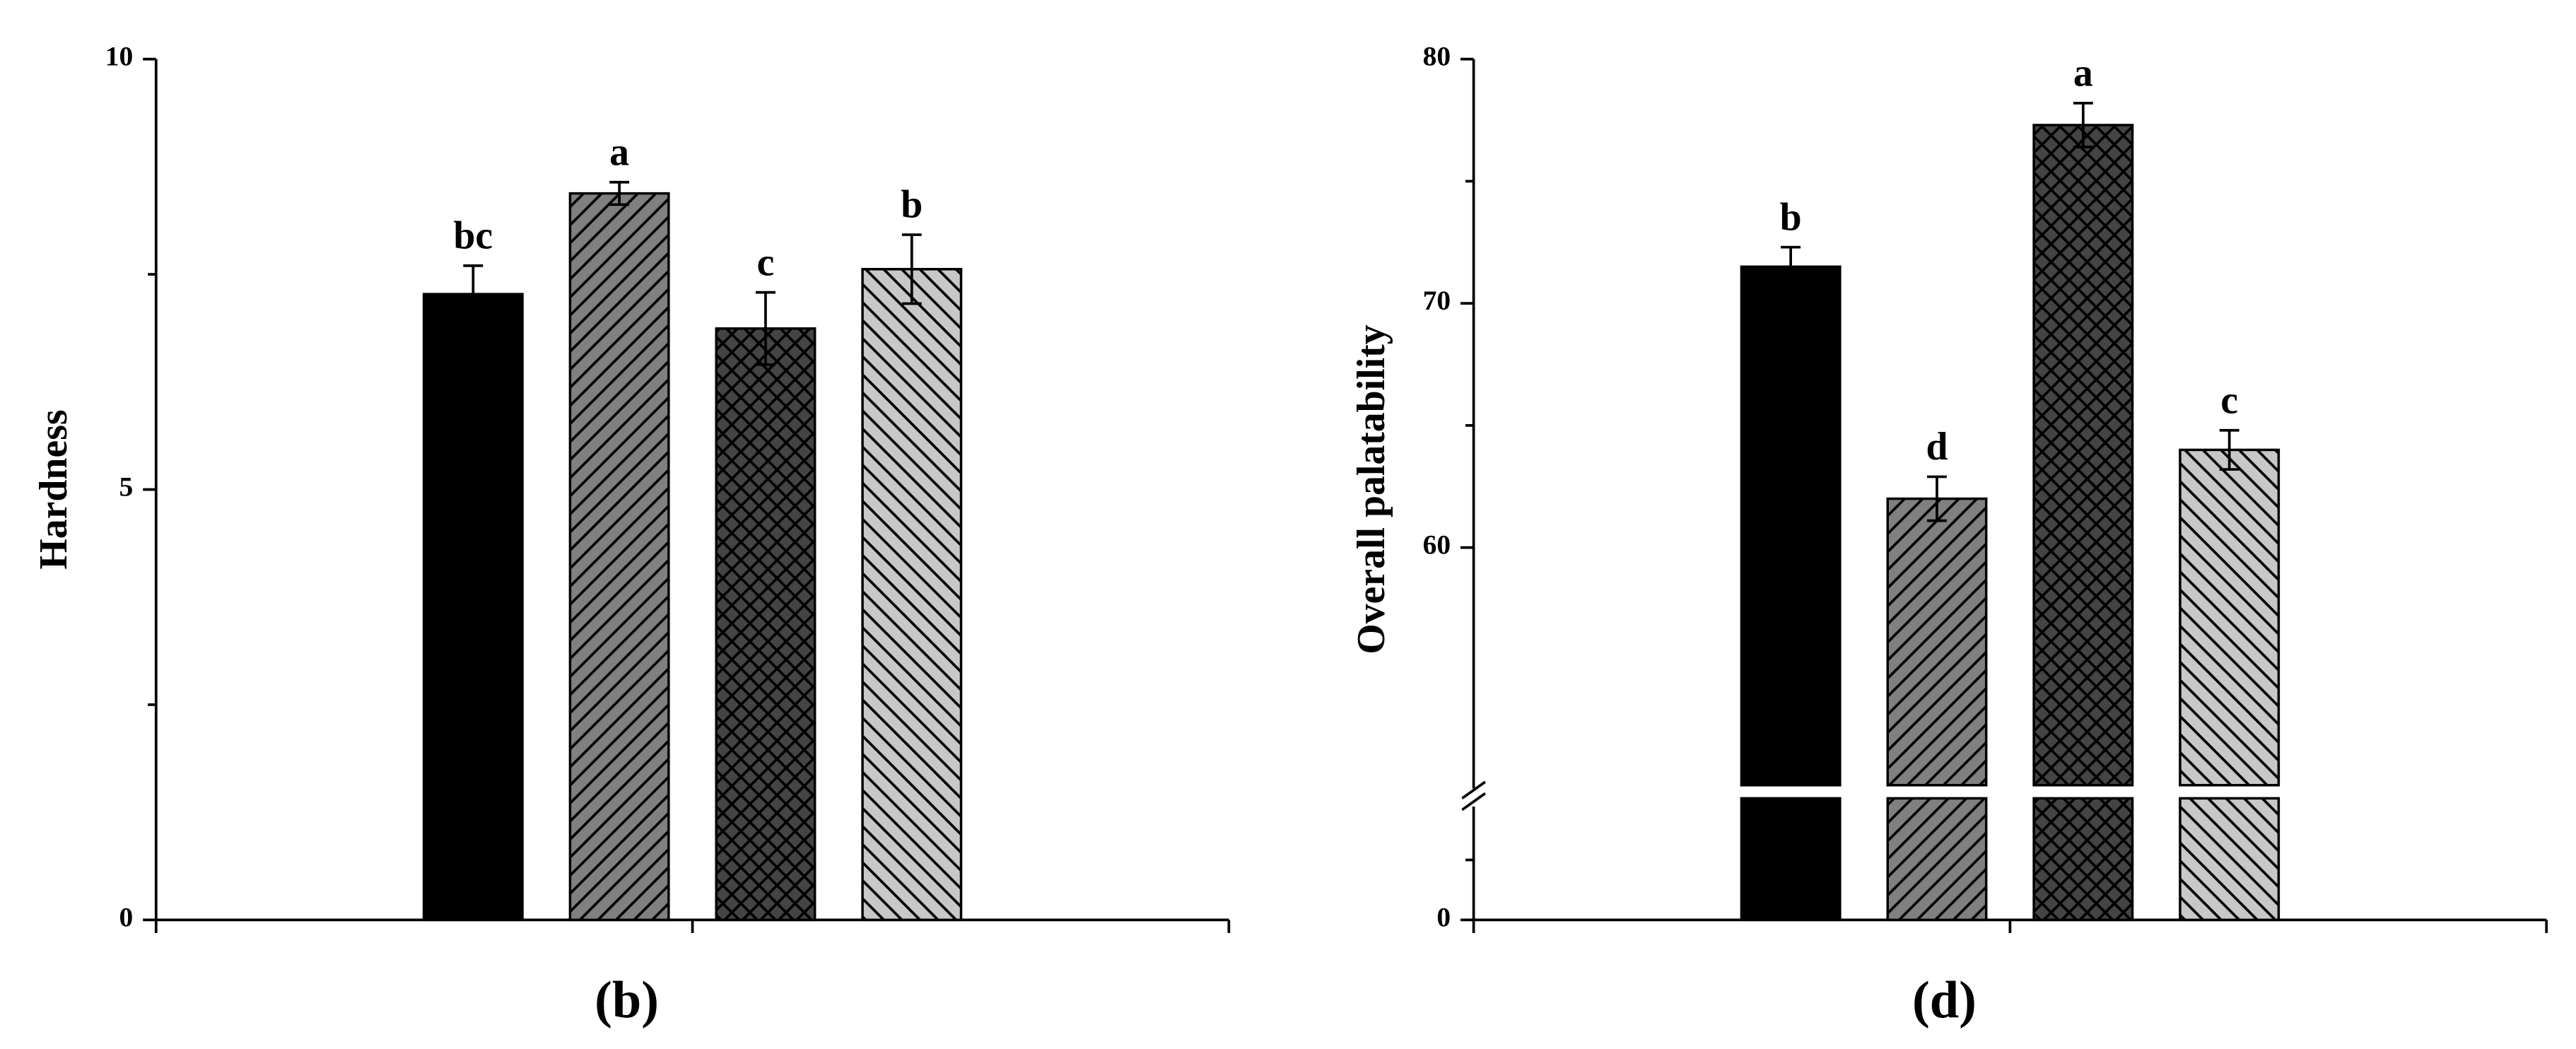 The height and width of the screenshot is (1049, 2576). Describe the element at coordinates (1937, 447) in the screenshot. I see `significance-letter: d` at that location.